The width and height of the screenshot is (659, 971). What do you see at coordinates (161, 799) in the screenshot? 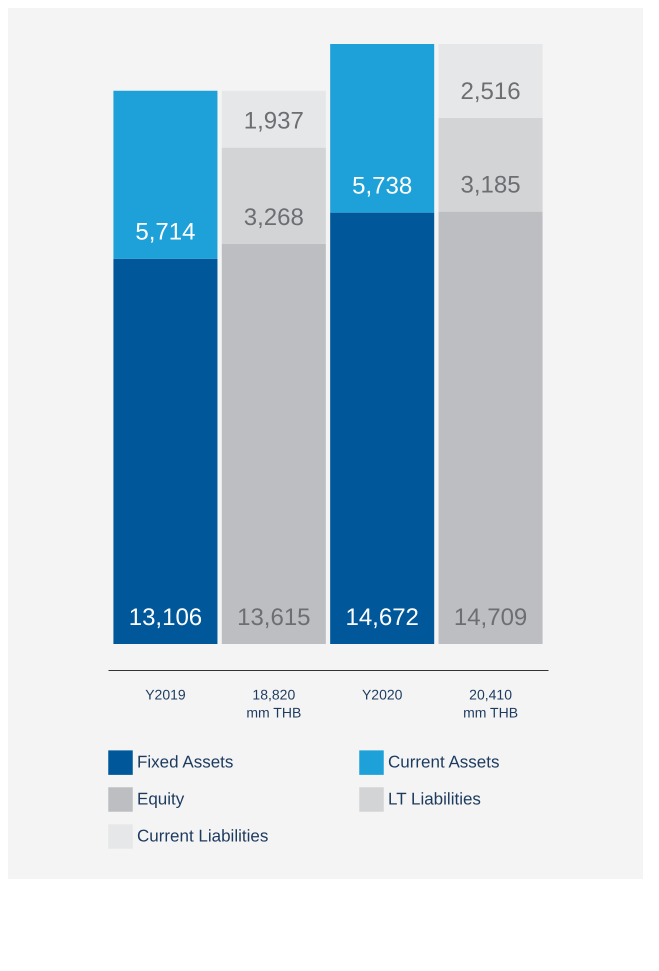
I see `legend-label: Equity` at bounding box center [161, 799].